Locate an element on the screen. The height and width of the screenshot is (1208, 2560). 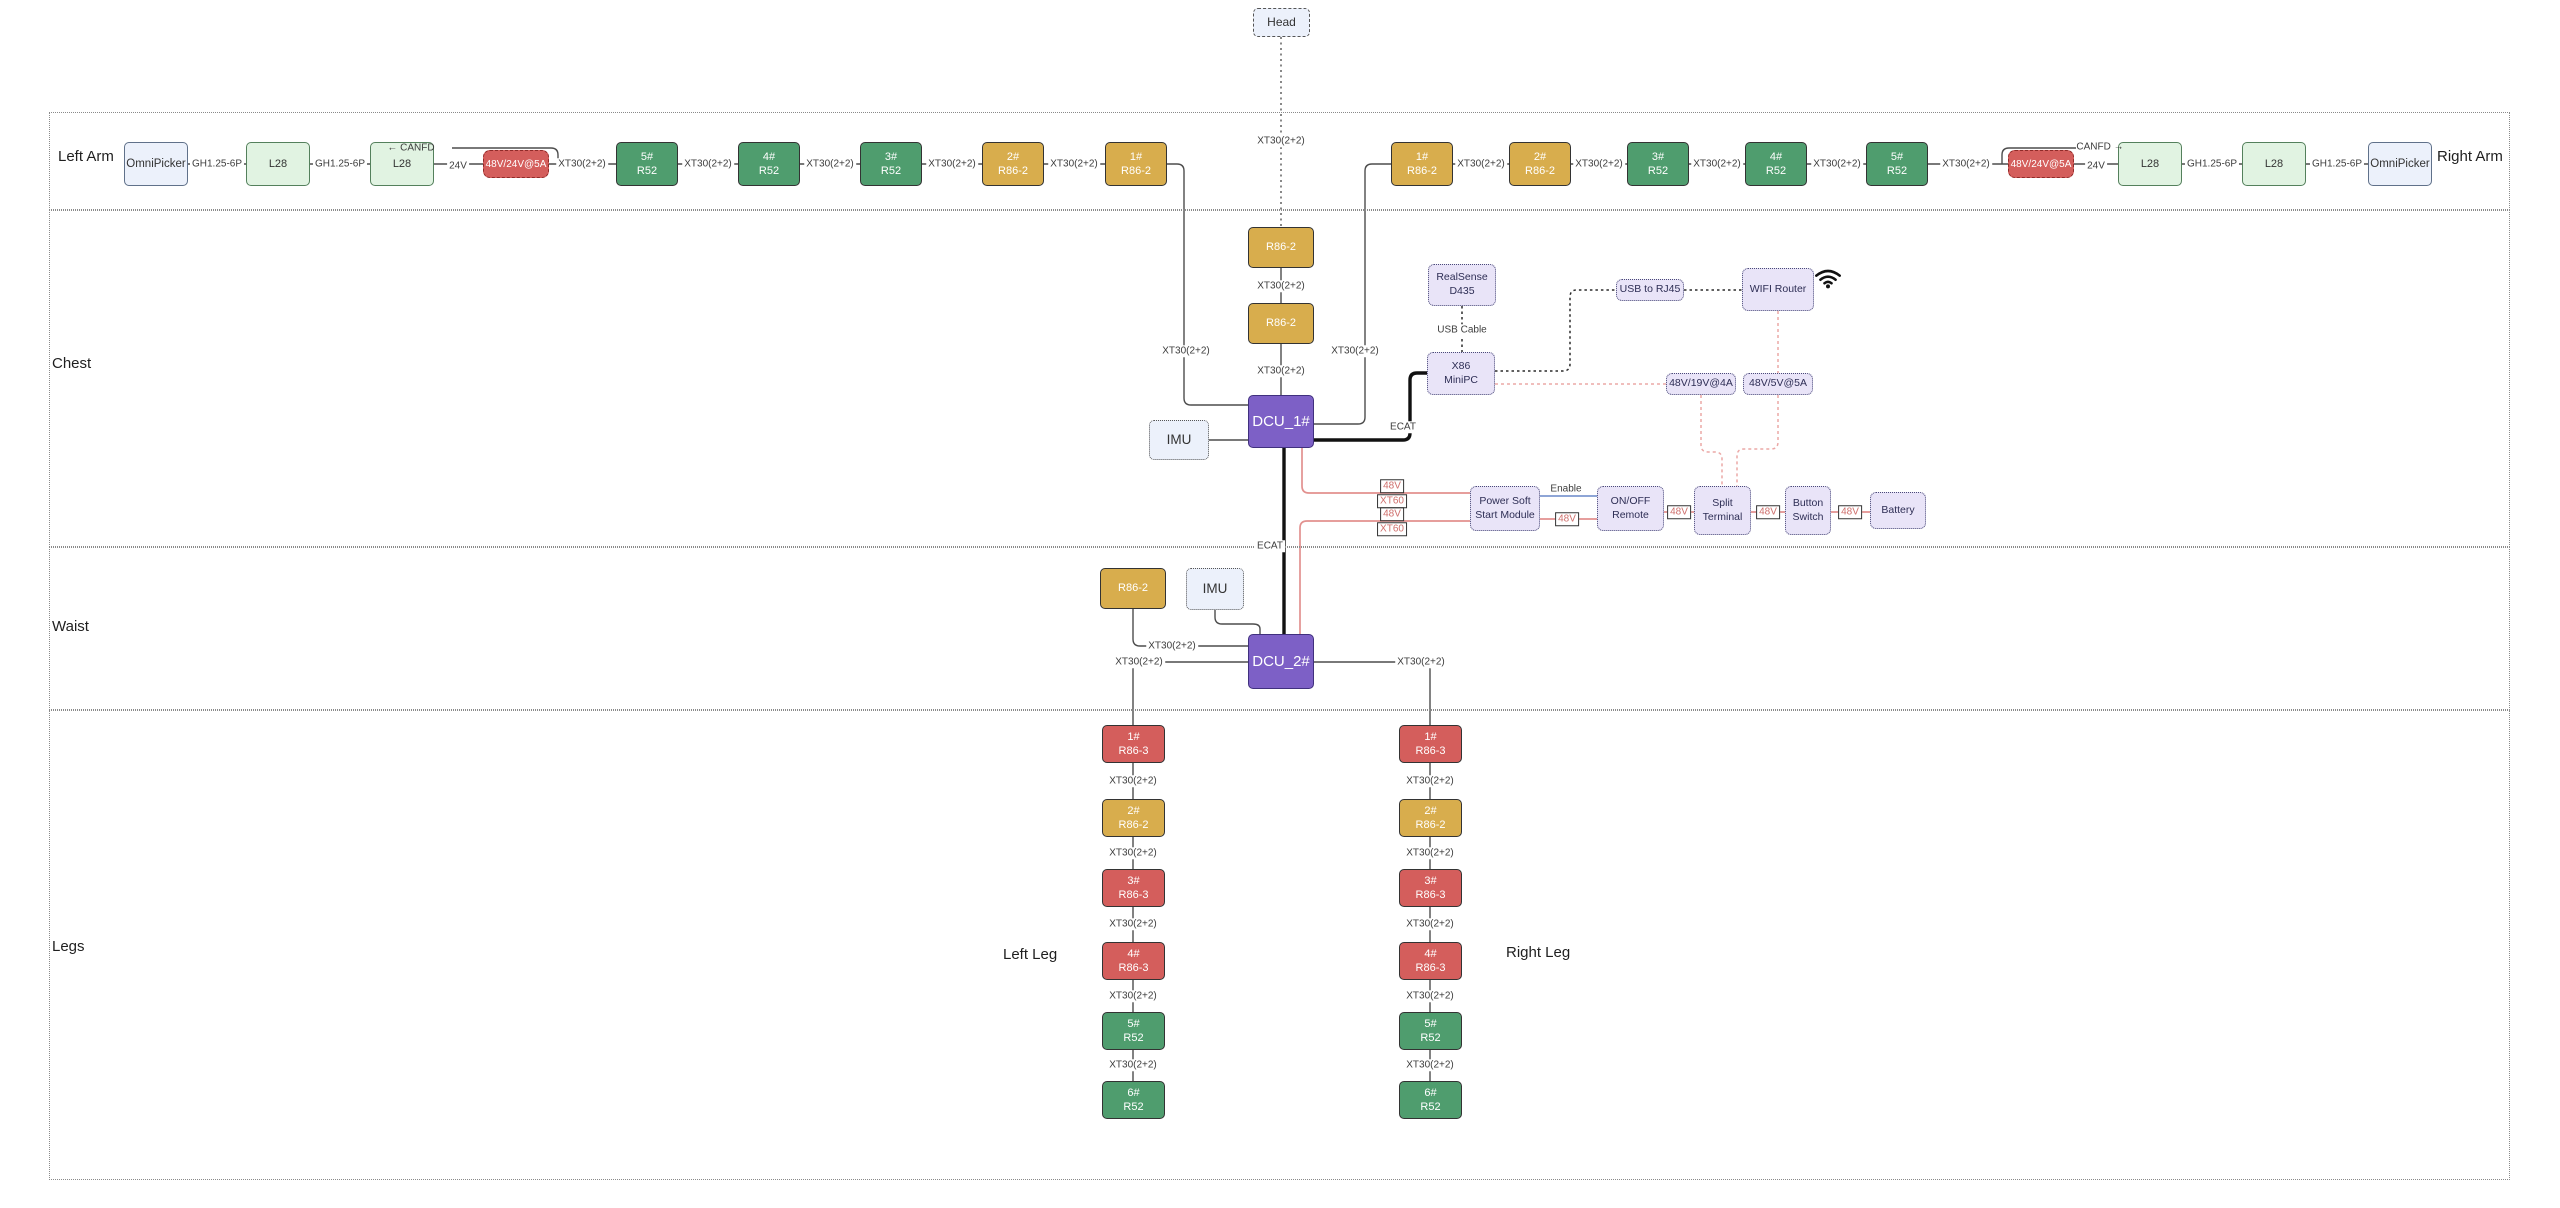
dcu-1-label: DCU_1# is located at coordinates (1281, 421).